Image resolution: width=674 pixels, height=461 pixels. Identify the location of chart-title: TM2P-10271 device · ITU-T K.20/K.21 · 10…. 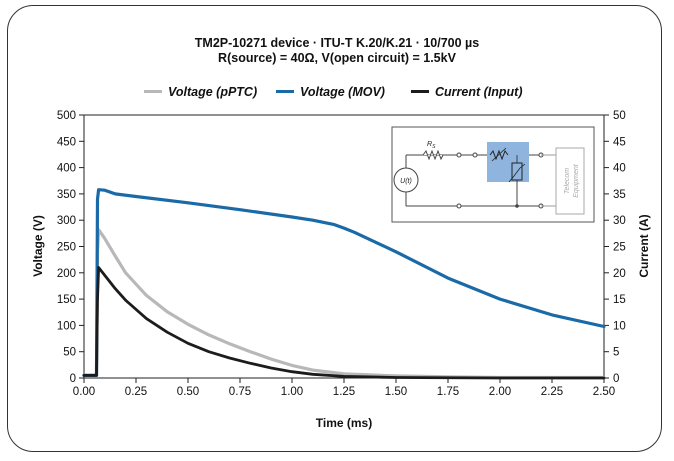
(337, 43).